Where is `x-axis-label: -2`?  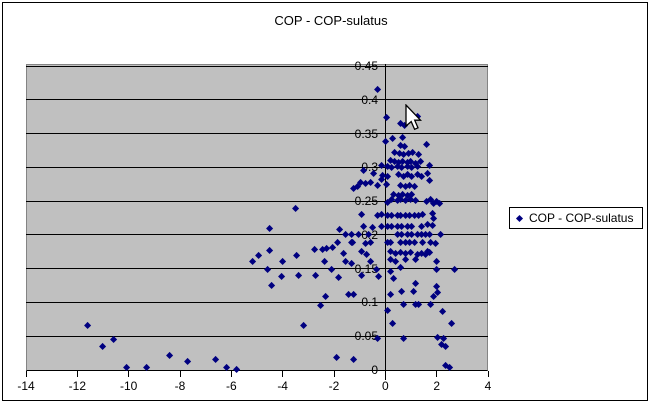 x-axis-label: -2 is located at coordinates (334, 386).